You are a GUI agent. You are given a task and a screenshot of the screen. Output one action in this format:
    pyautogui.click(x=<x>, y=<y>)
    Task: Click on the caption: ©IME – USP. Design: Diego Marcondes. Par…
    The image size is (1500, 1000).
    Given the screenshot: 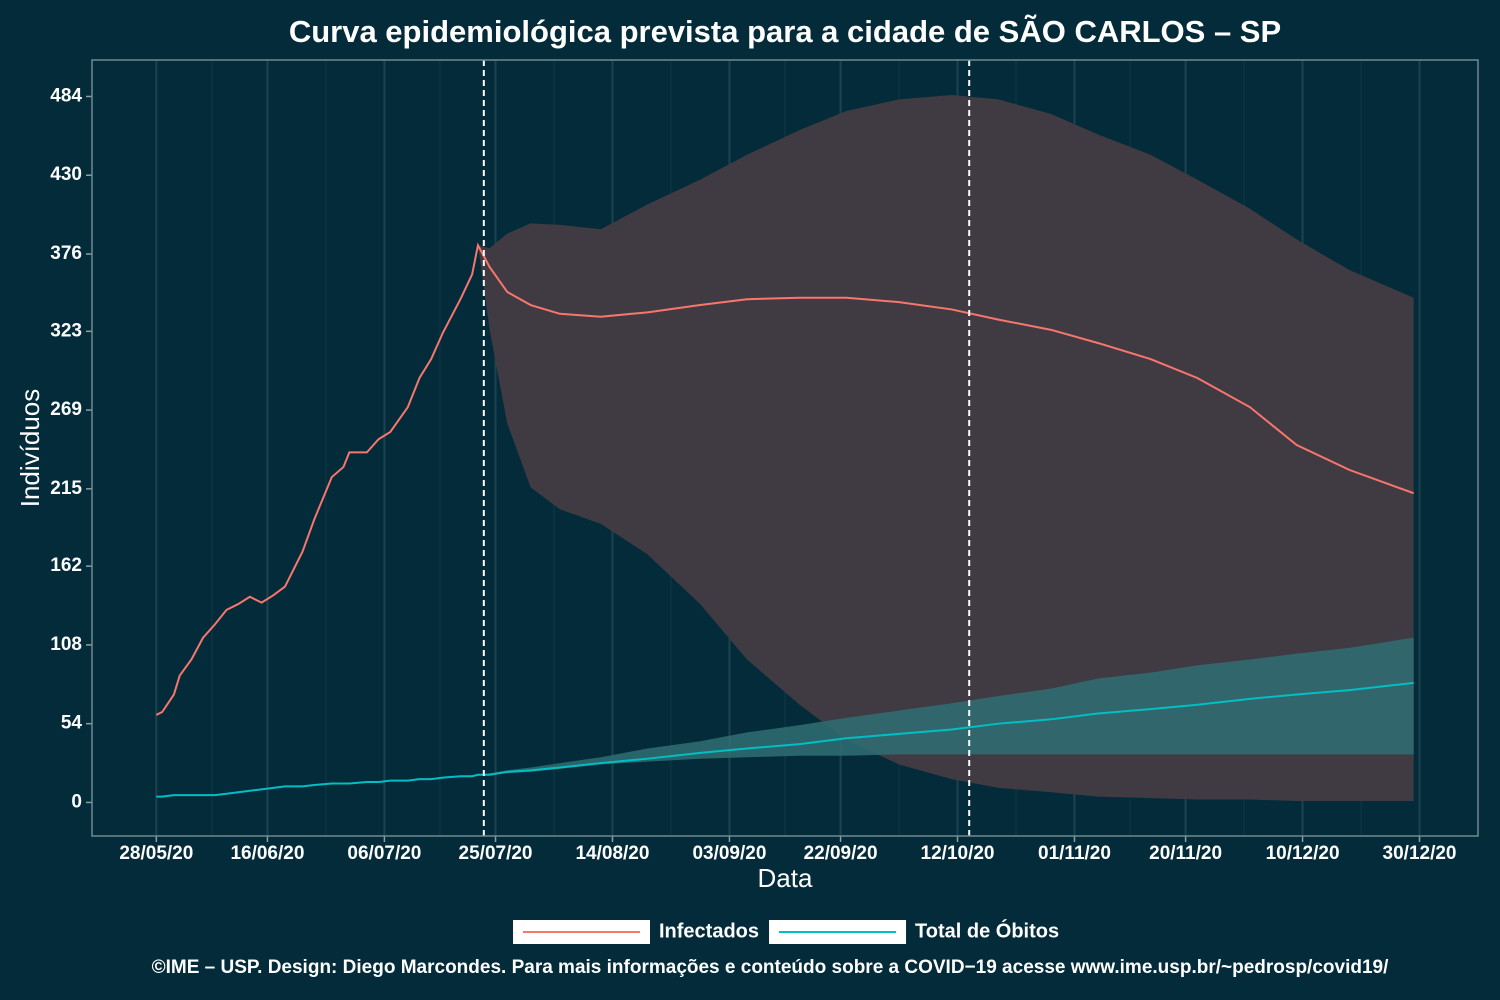 What is the action you would take?
    pyautogui.click(x=770, y=967)
    